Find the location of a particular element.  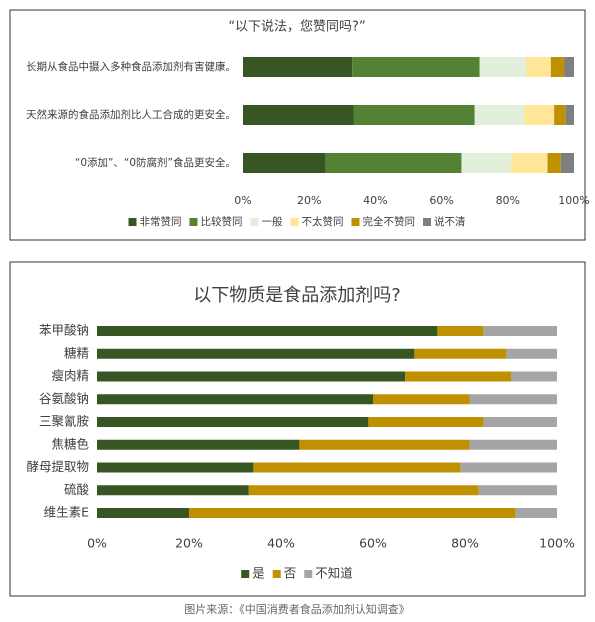

caption: 图片来源：《中国消费者食品添加剂认知调查》 is located at coordinates (297, 609).